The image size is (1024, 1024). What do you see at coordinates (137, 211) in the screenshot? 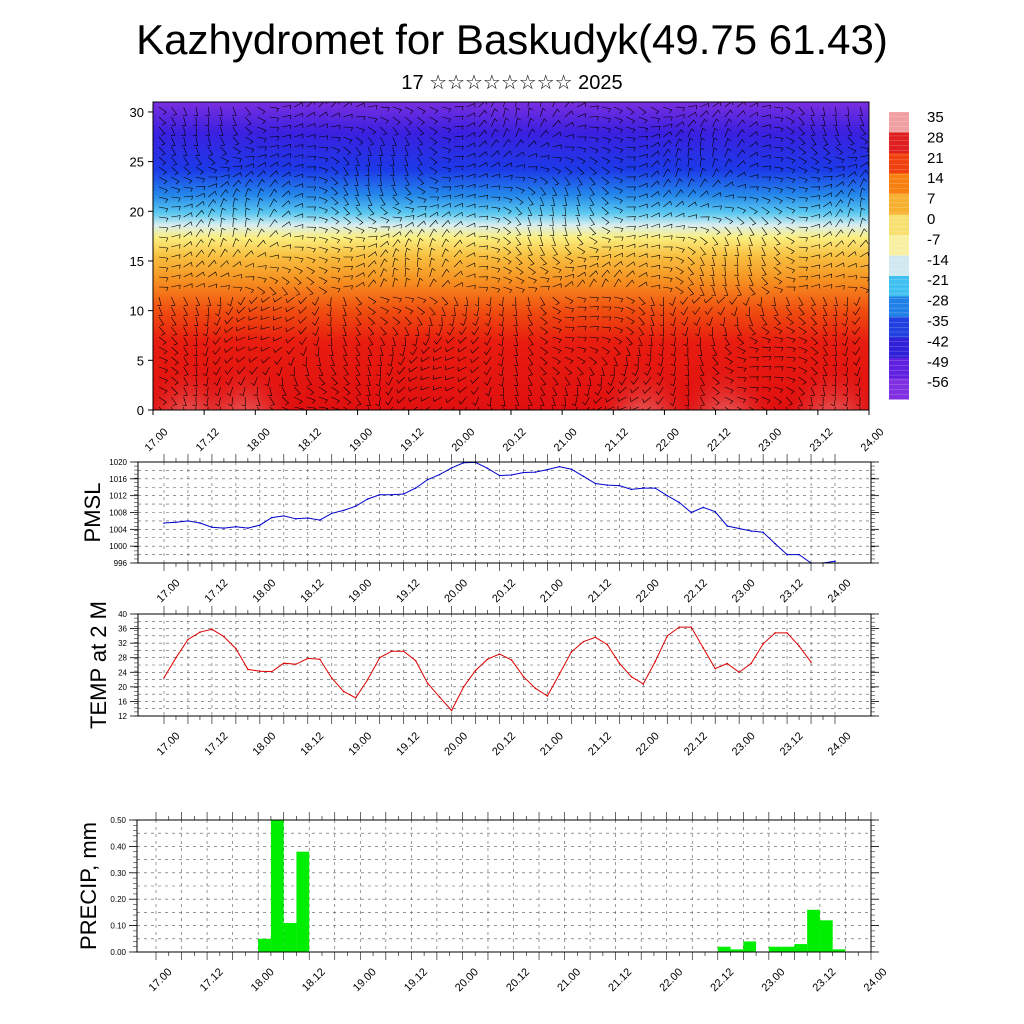
I see `heat-y-tick-label: 20` at bounding box center [137, 211].